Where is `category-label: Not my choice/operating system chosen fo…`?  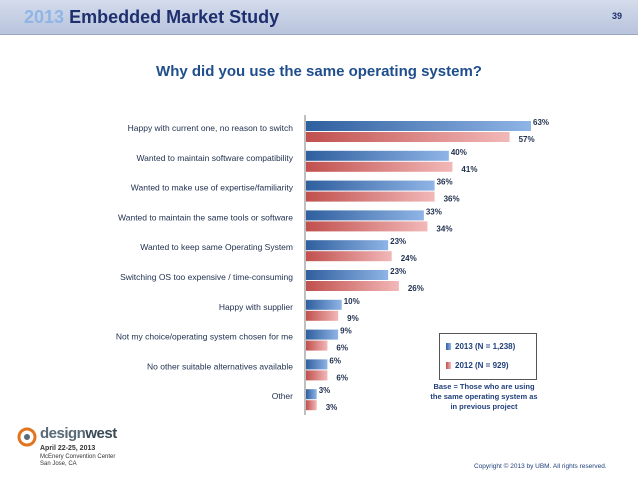
category-label: Not my choice/operating system chosen fo… is located at coordinates (204, 337).